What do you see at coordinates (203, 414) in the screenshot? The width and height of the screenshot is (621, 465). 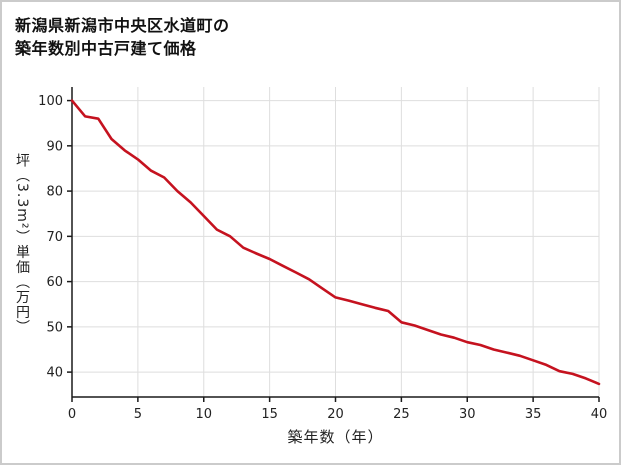 I see `x-tick-label: 10` at bounding box center [203, 414].